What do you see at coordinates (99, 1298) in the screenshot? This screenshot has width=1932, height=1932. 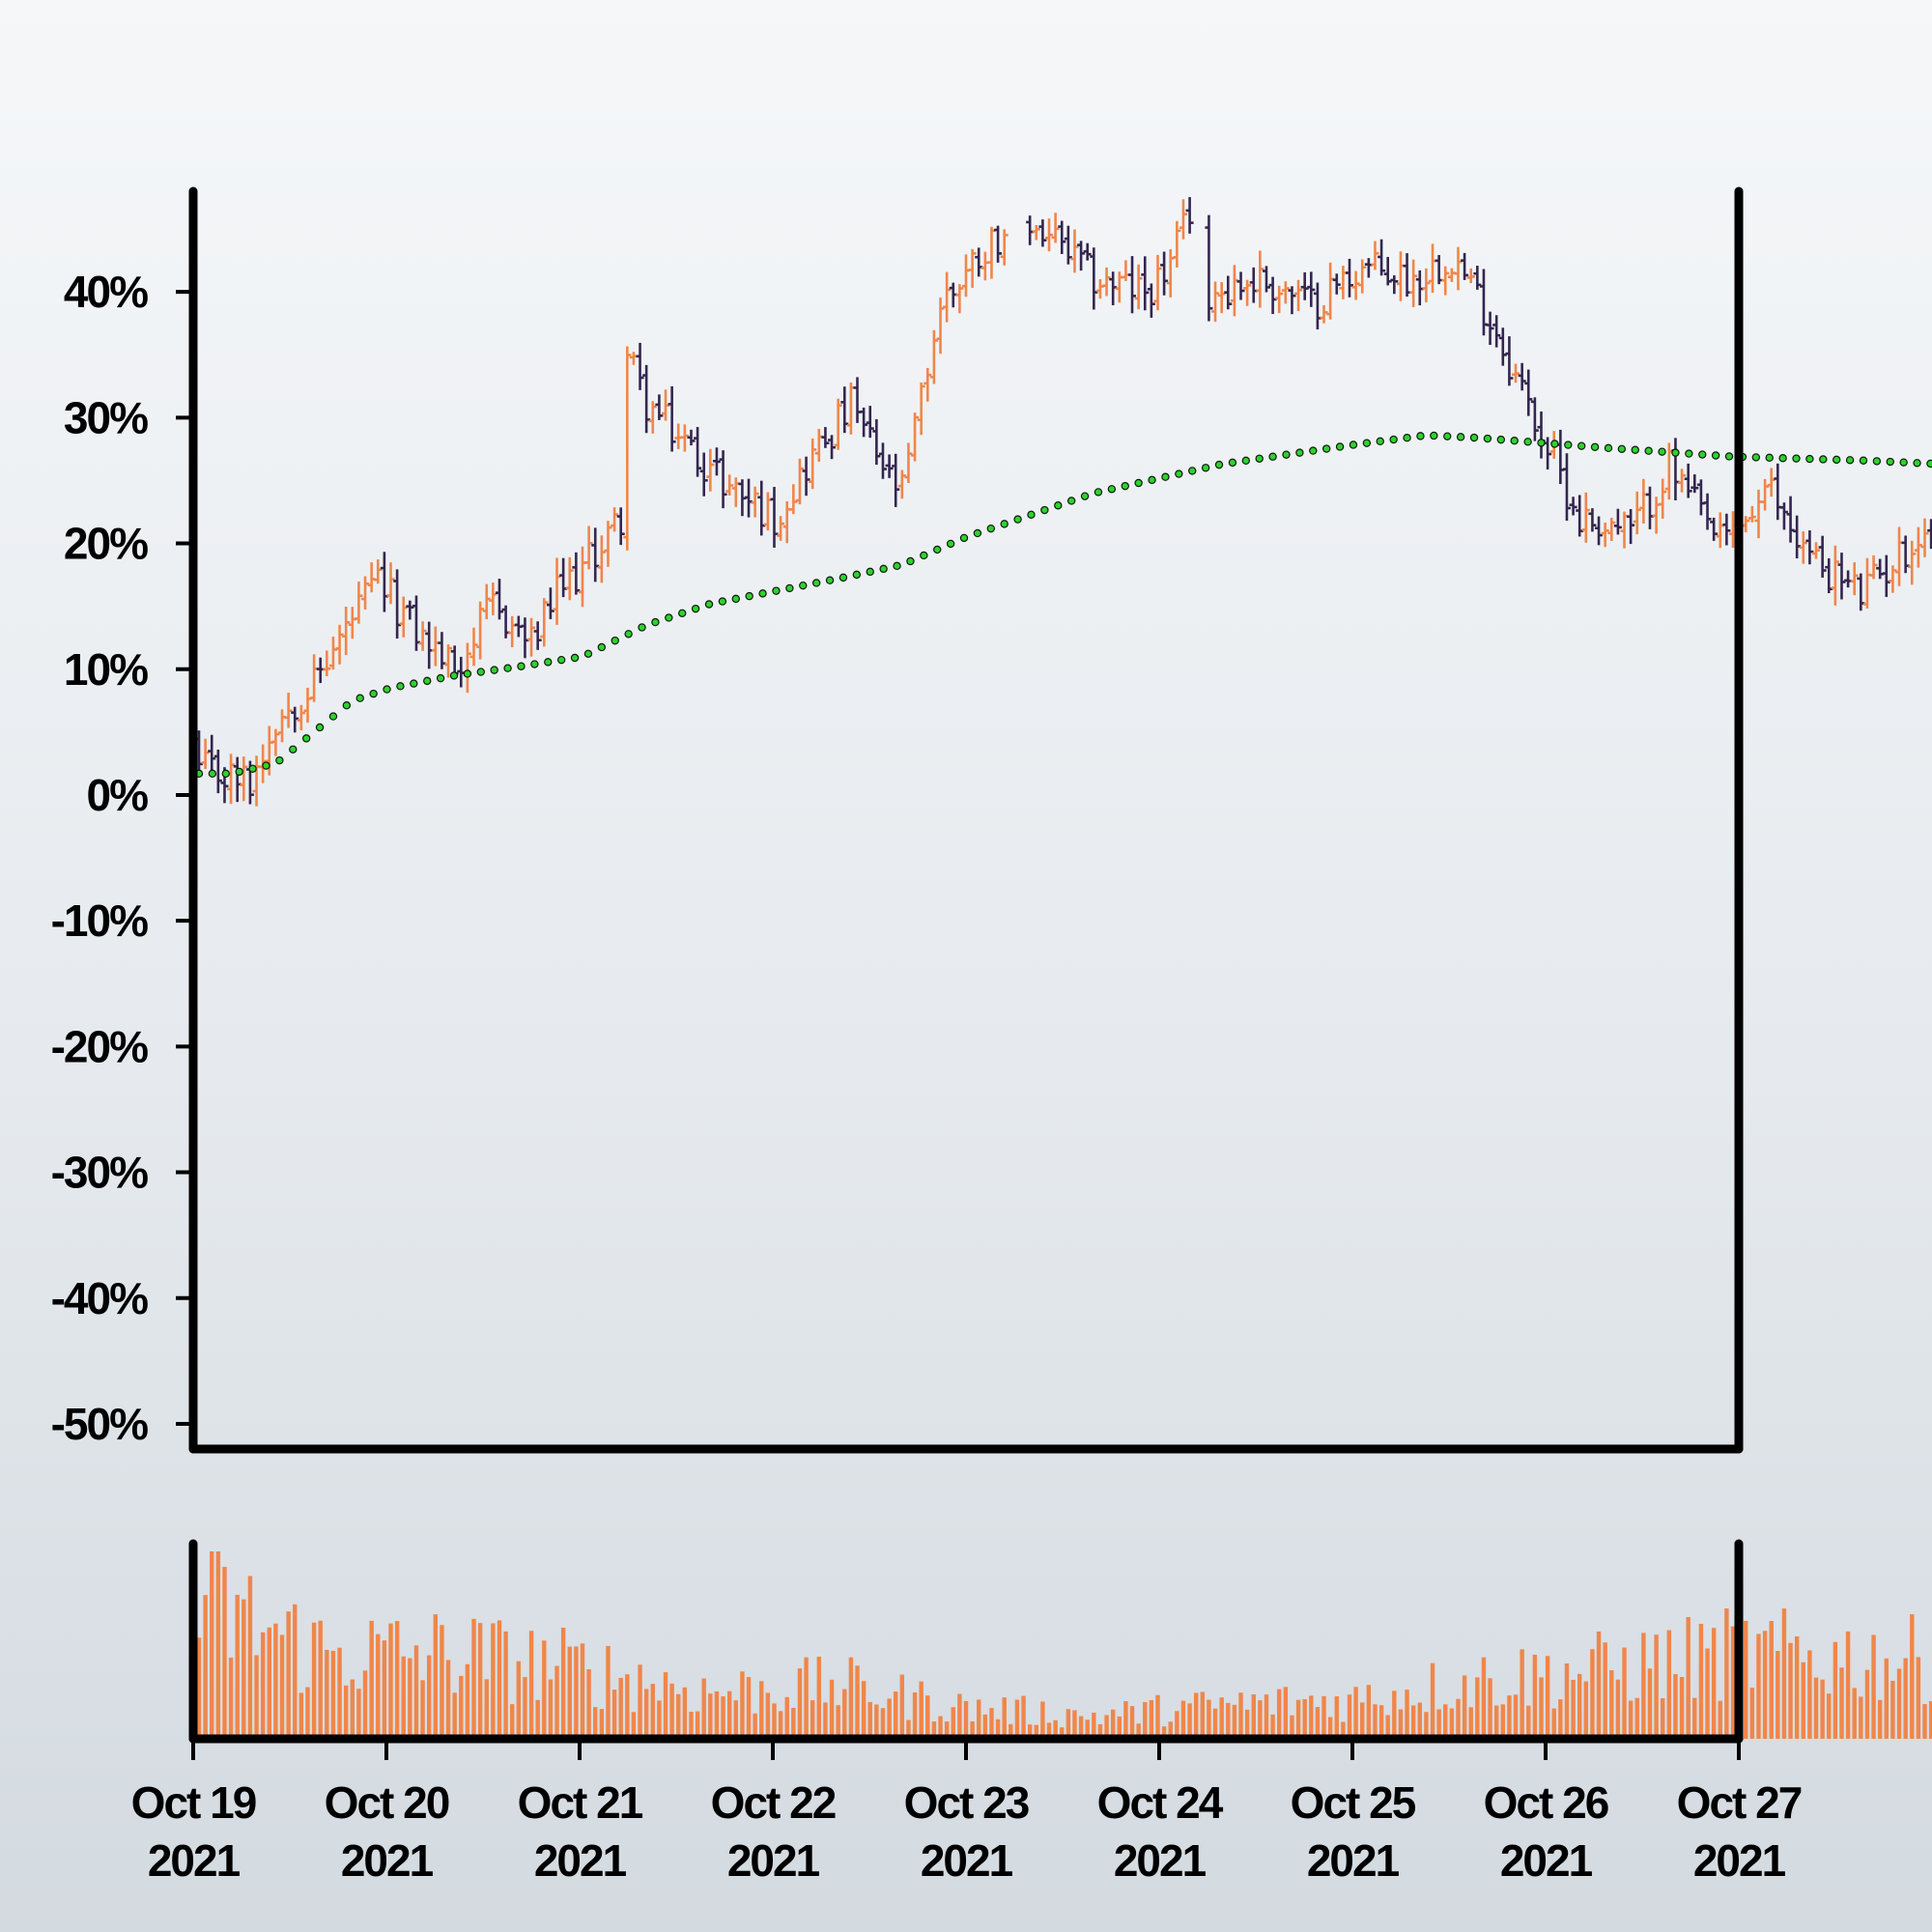 I see `y-tick-label: -40%` at bounding box center [99, 1298].